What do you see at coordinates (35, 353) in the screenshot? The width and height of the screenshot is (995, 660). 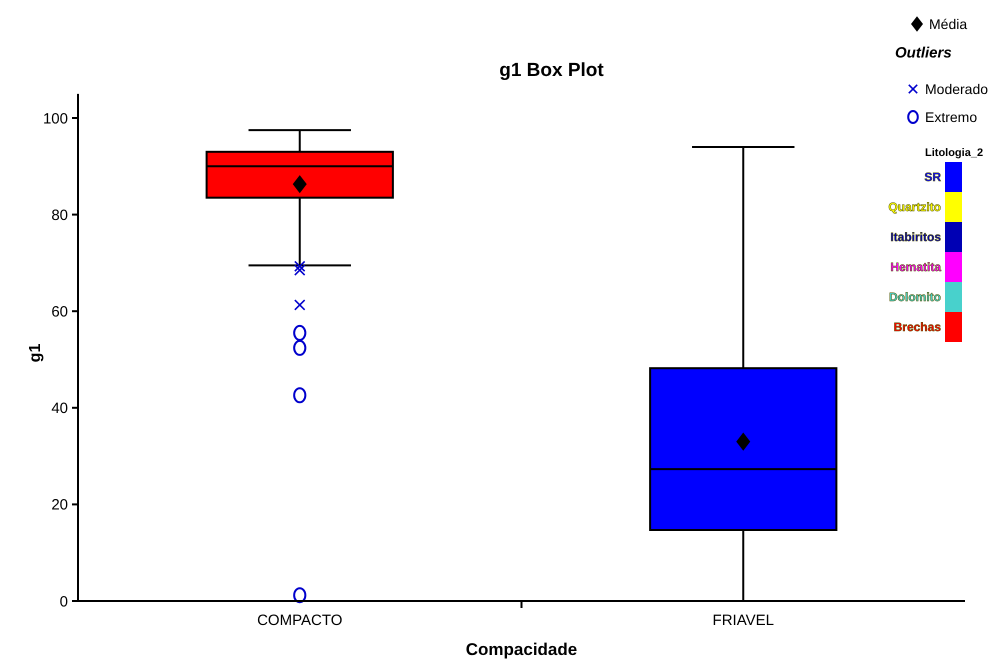 I see `y-axis-title: g1` at bounding box center [35, 353].